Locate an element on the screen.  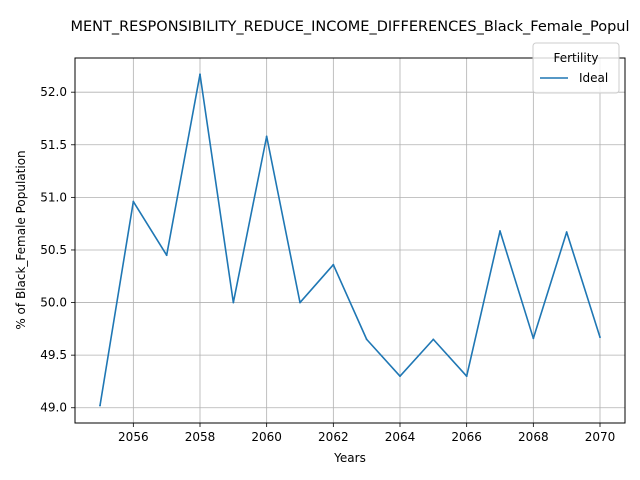
legend-title: Fertility is located at coordinates (575, 58).